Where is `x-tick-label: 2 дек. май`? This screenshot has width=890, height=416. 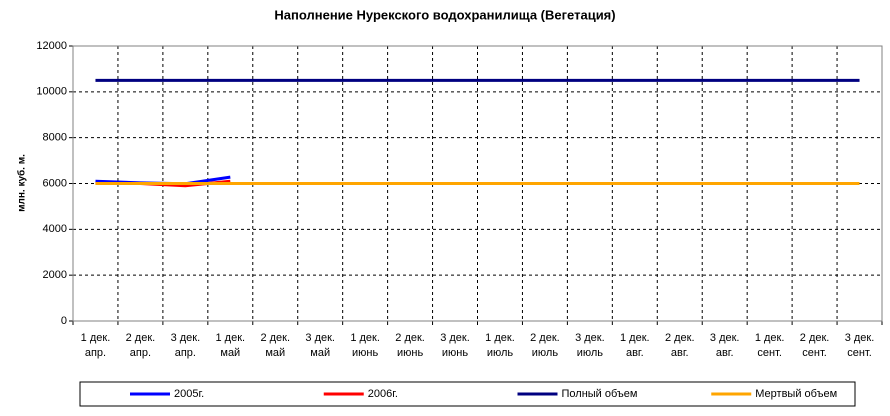 x-tick-label: 2 дек. май is located at coordinates (275, 345).